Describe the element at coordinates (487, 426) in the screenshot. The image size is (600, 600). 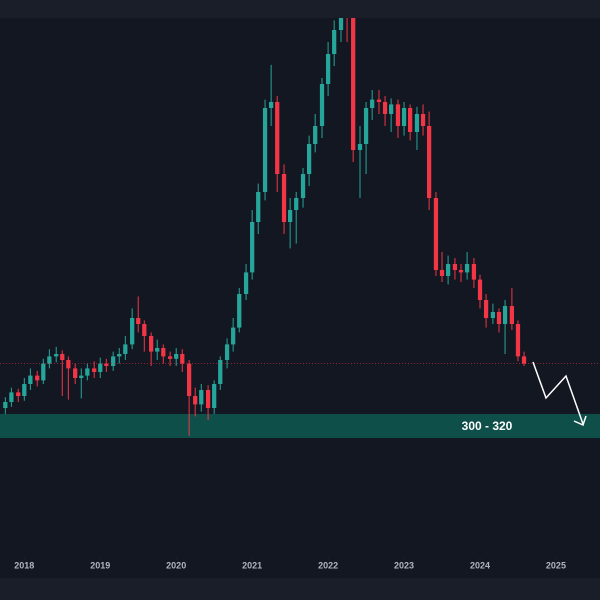
I see `zone-label: 300 - 320` at that location.